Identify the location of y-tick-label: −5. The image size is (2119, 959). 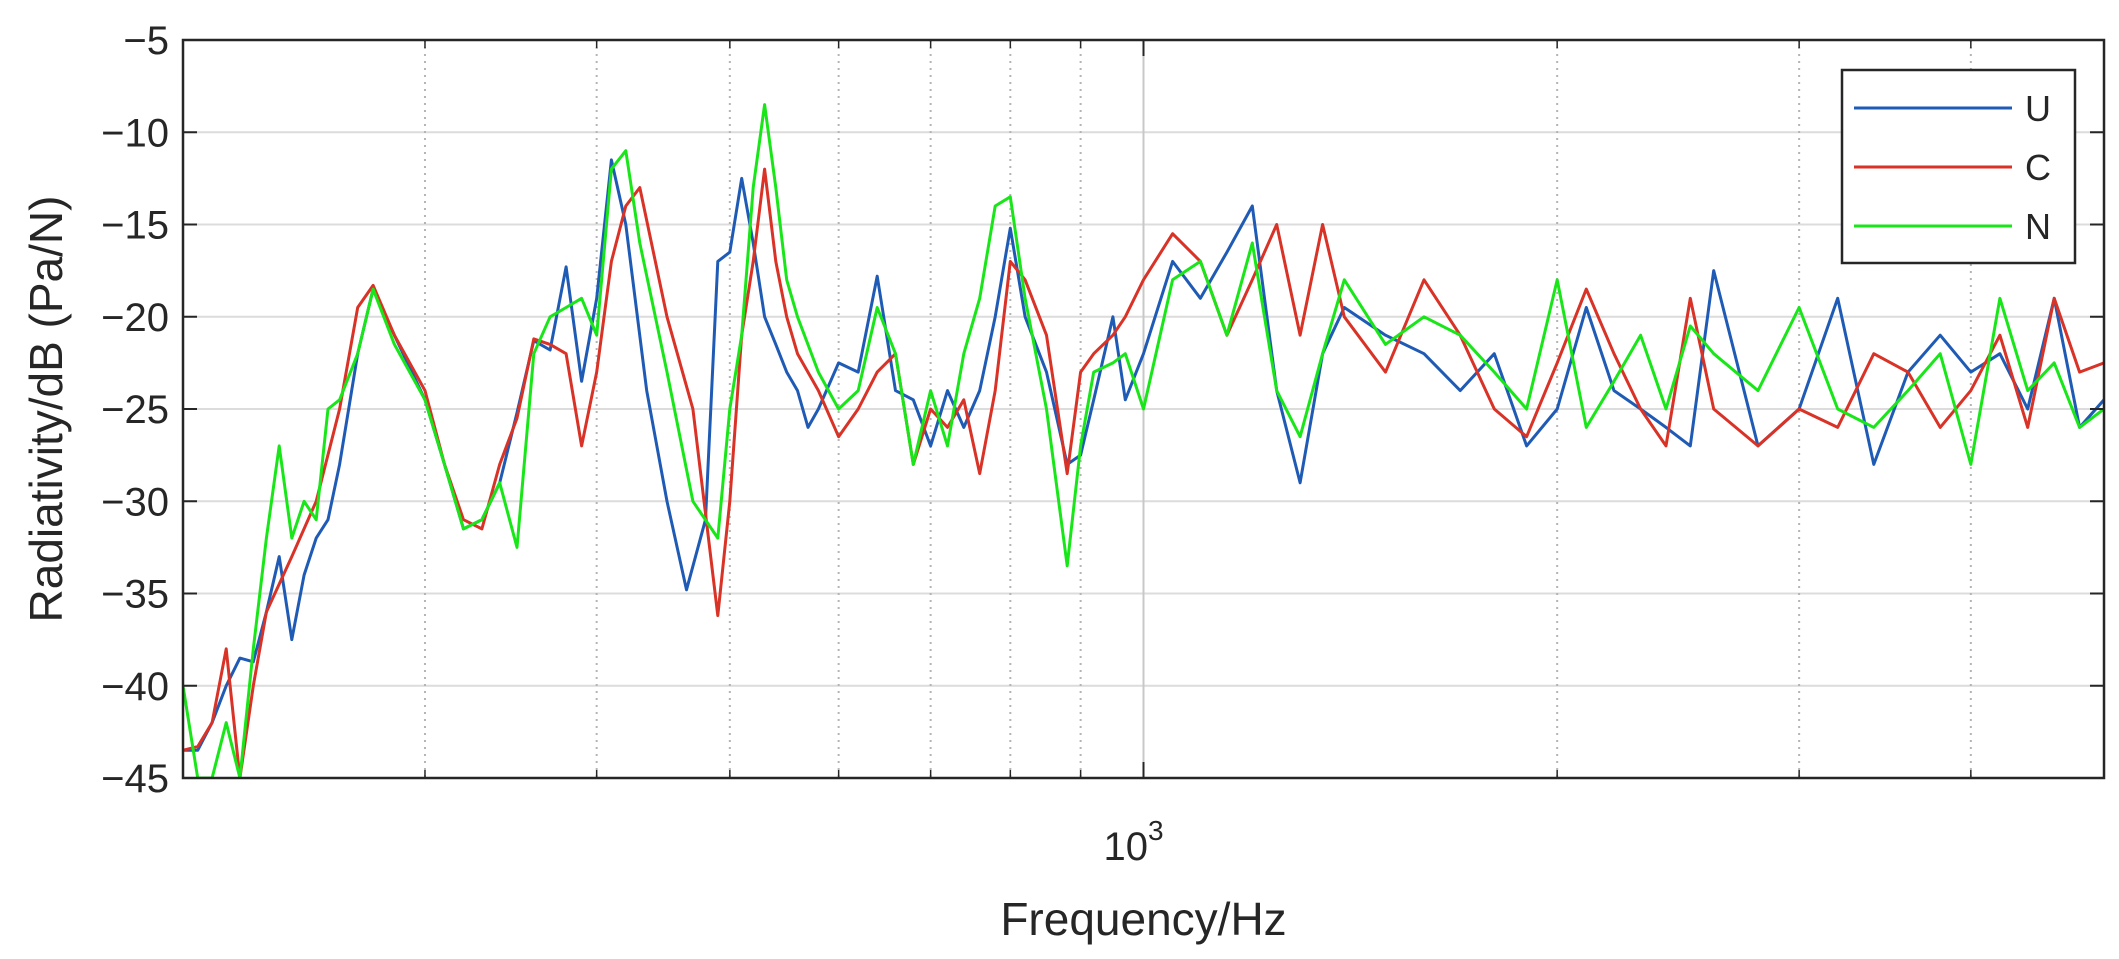
(146, 41).